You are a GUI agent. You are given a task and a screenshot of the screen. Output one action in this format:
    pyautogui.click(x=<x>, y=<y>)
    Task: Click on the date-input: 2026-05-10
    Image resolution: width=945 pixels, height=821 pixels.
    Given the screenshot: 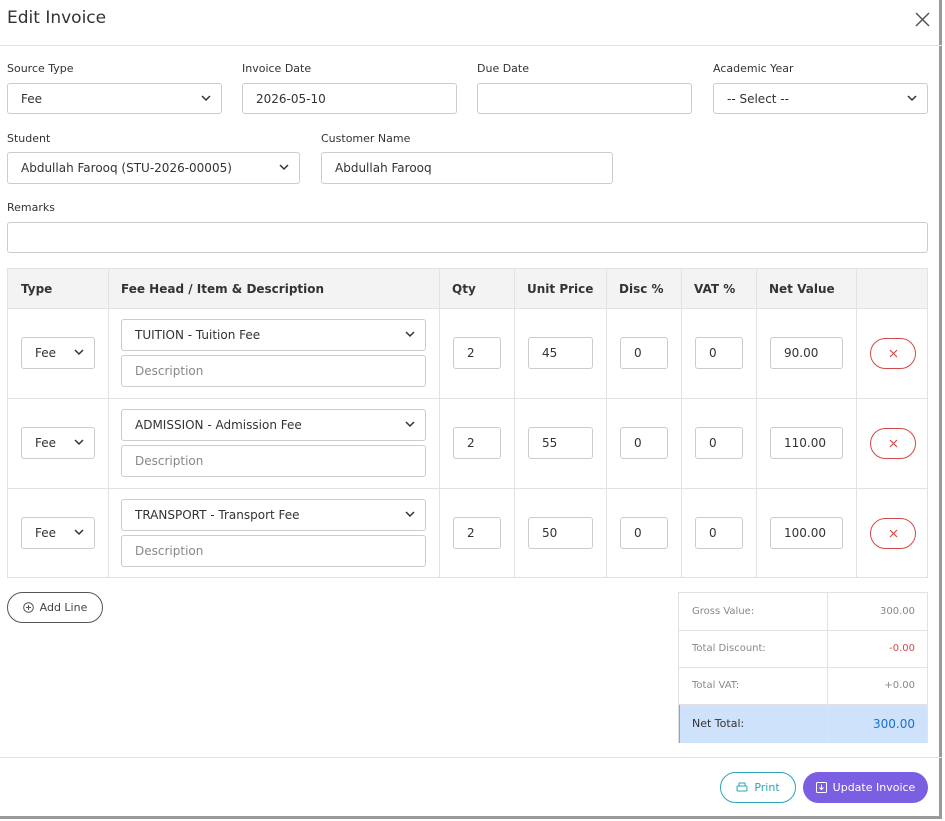 What is the action you would take?
    pyautogui.click(x=349, y=98)
    